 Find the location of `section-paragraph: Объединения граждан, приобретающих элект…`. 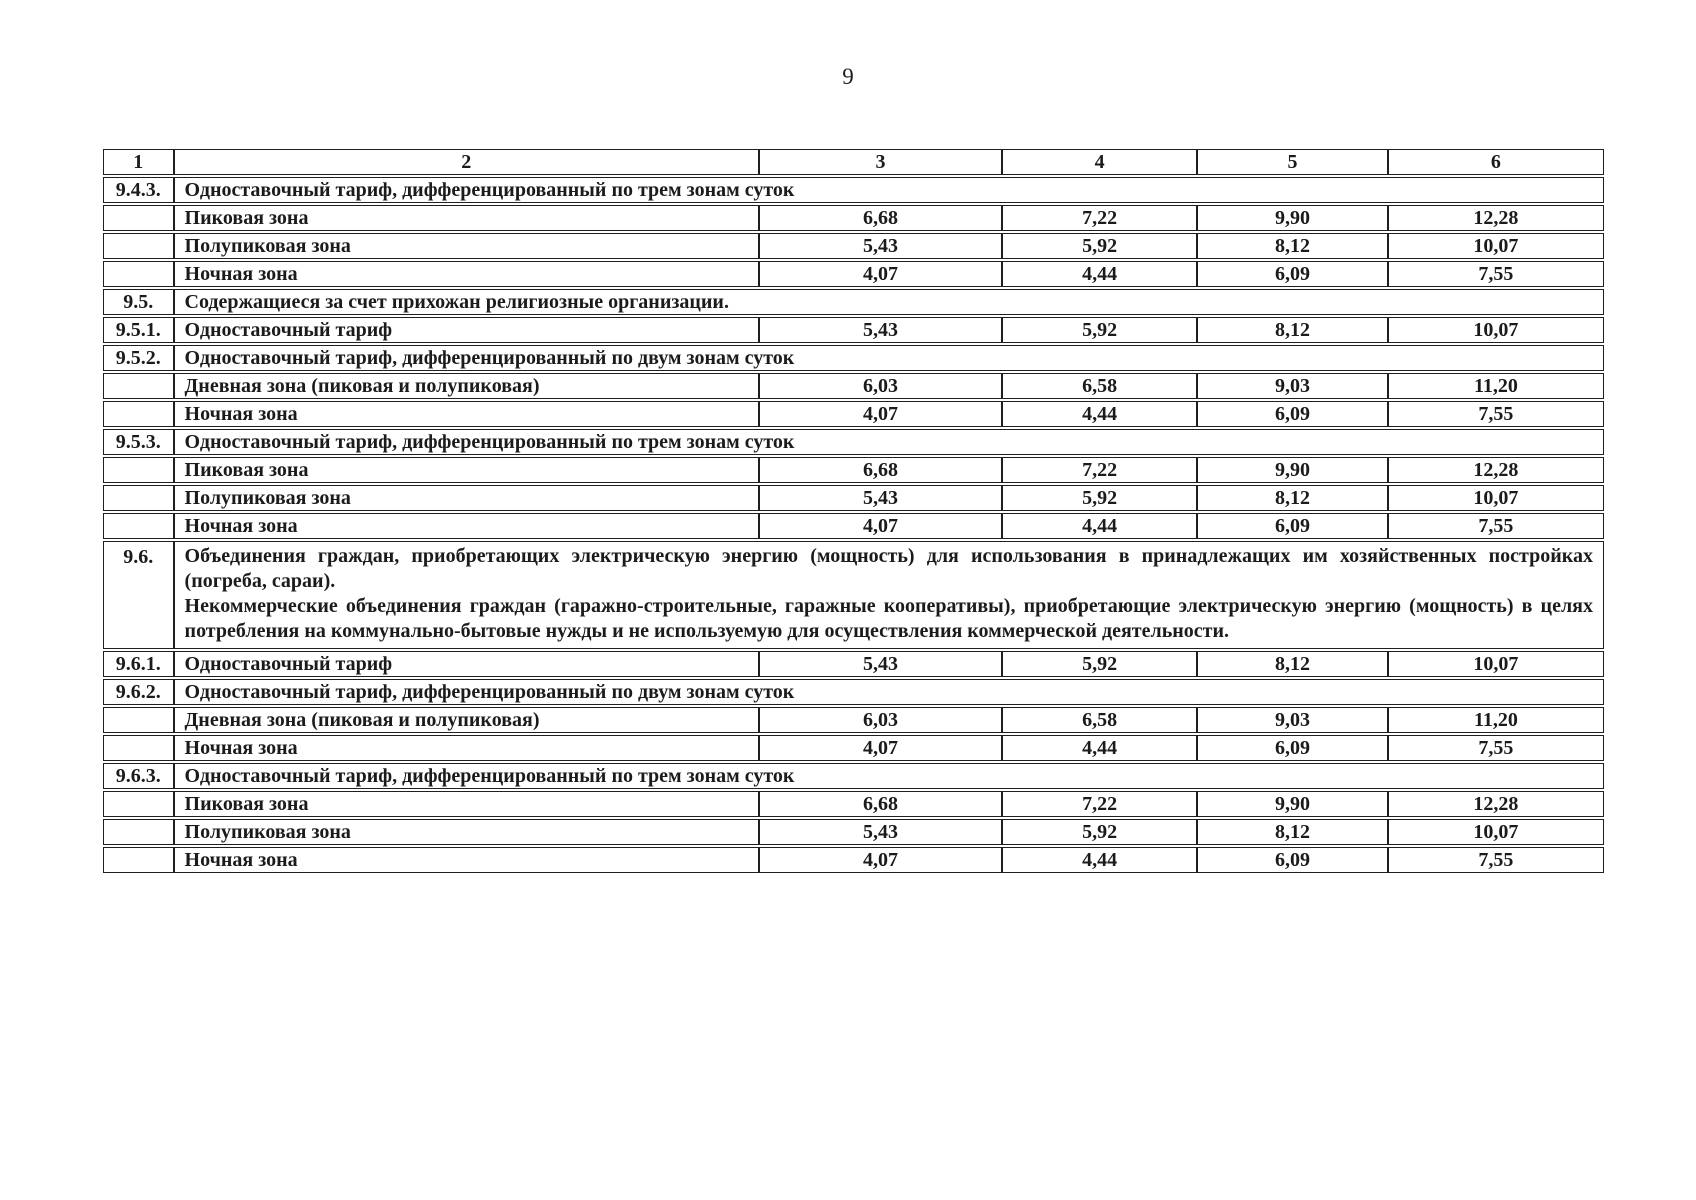

section-paragraph: Объединения граждан, приобретающих элект… is located at coordinates (888, 568).